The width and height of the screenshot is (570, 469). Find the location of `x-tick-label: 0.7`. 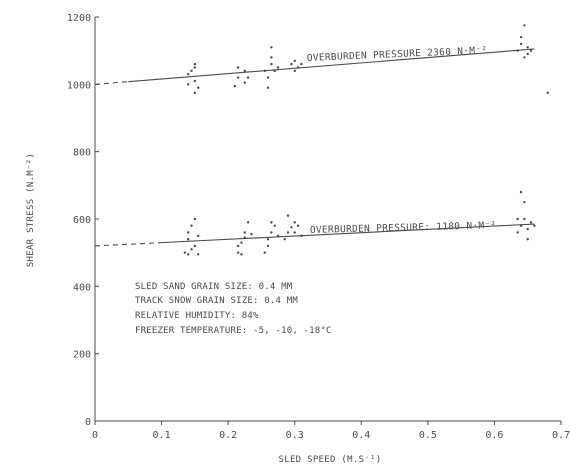

x-tick-label: 0.7 is located at coordinates (561, 435).